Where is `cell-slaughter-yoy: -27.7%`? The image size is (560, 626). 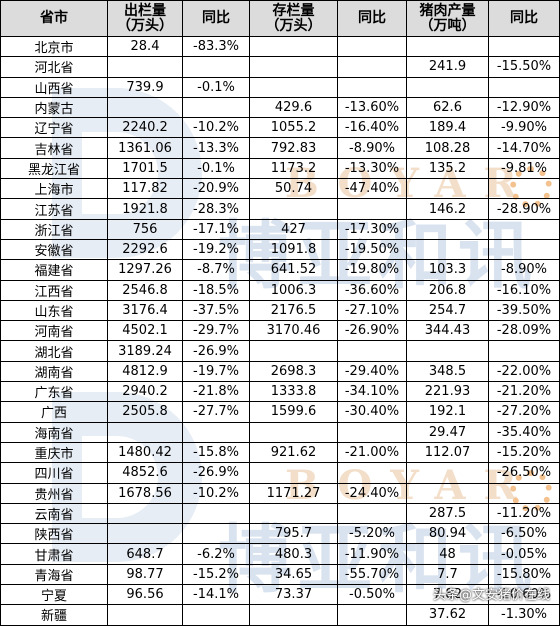
cell-slaughter-yoy: -27.7% is located at coordinates (216, 412).